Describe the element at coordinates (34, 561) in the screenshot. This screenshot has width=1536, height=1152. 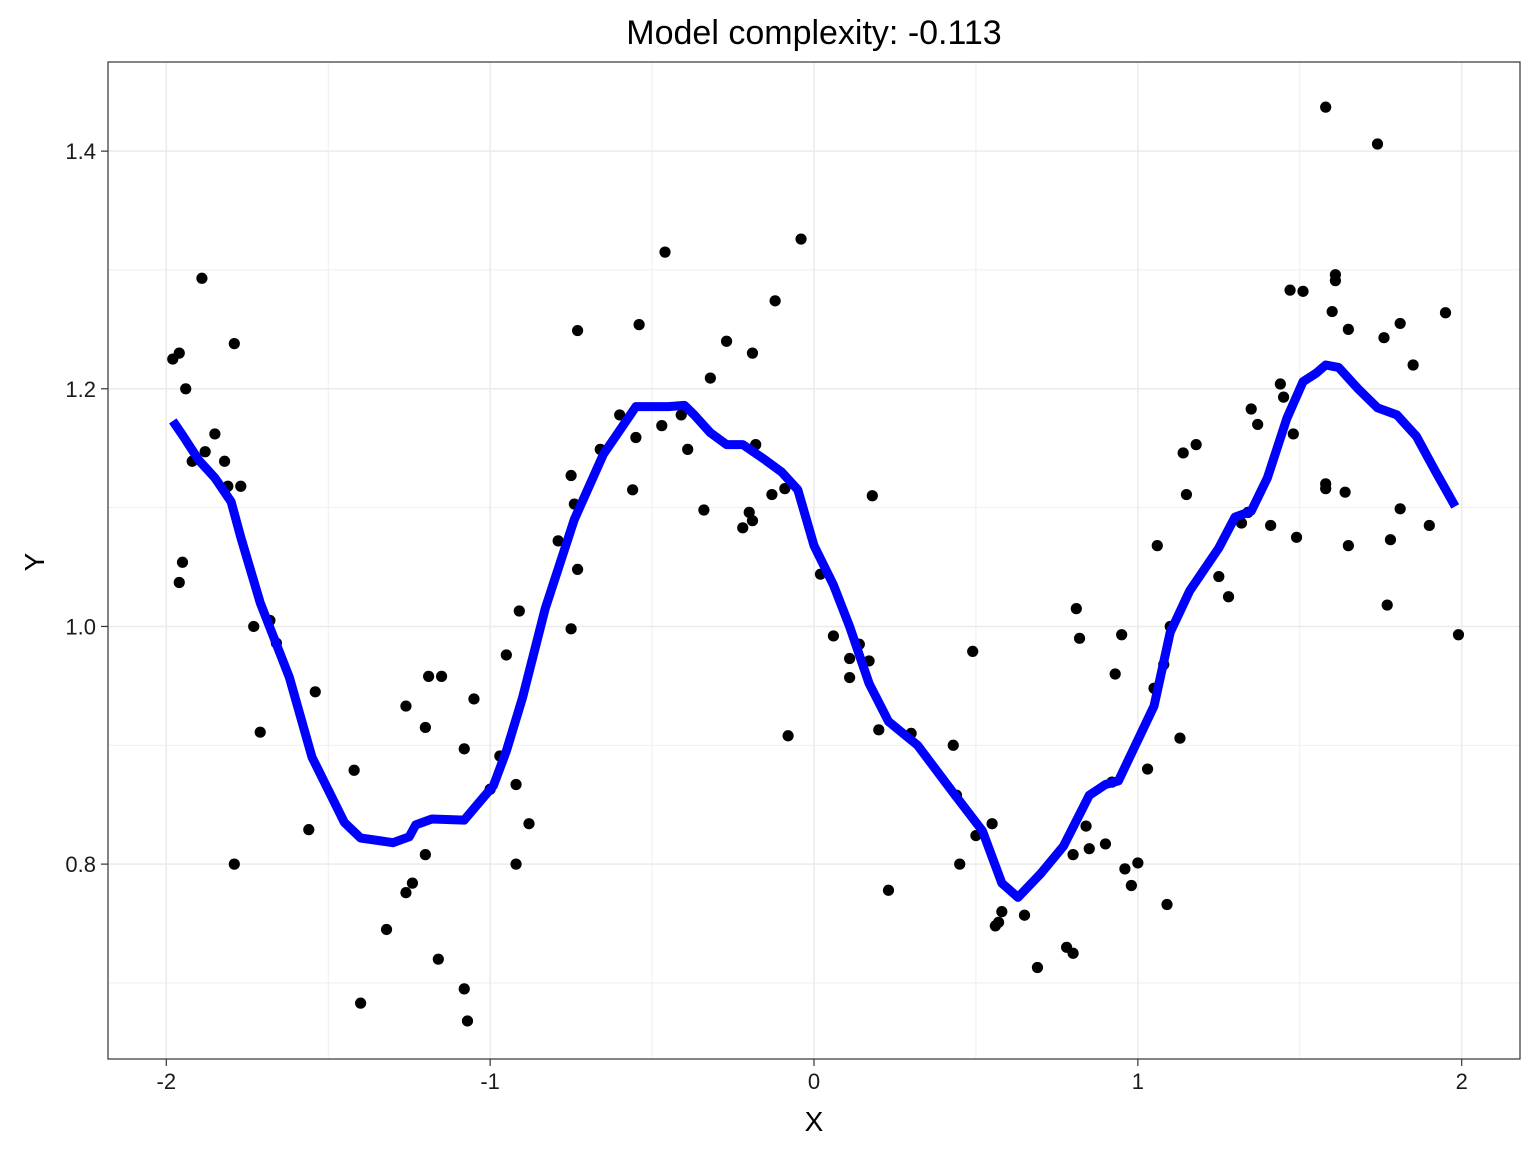
I see `y-axis-title: Y` at that location.